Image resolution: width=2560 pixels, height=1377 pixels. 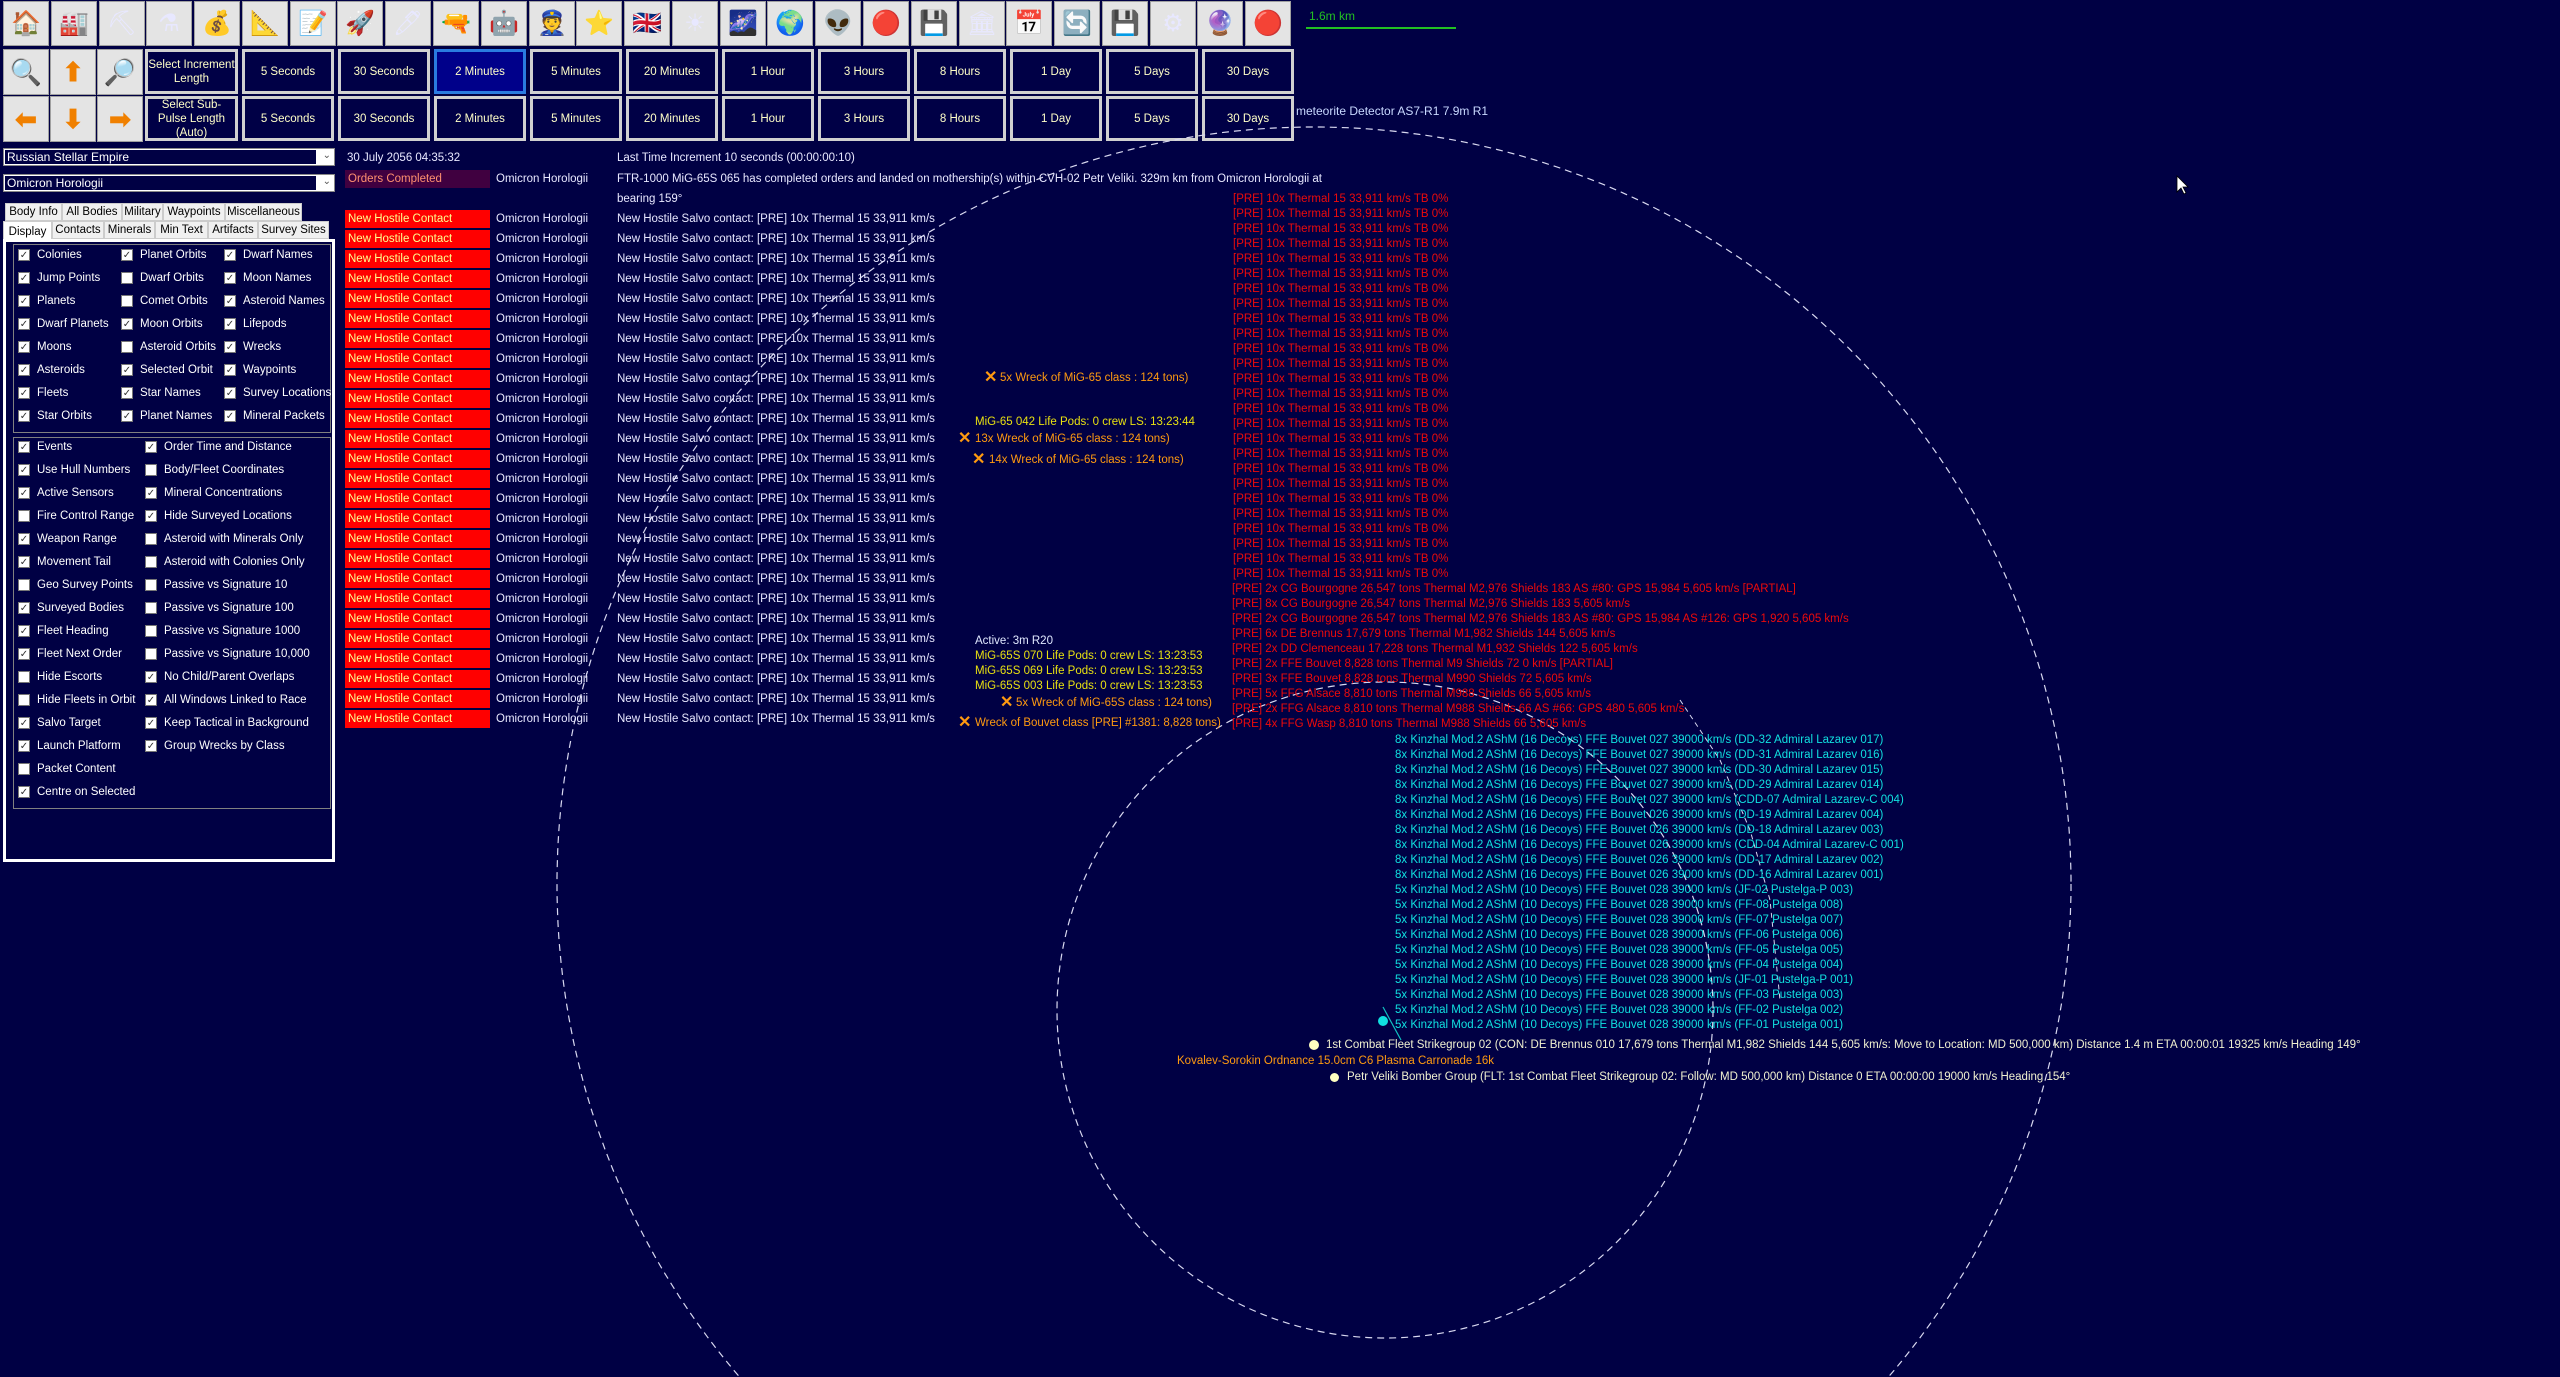 I want to click on subpulse-button-1-hour: 1 Hour, so click(x=768, y=118).